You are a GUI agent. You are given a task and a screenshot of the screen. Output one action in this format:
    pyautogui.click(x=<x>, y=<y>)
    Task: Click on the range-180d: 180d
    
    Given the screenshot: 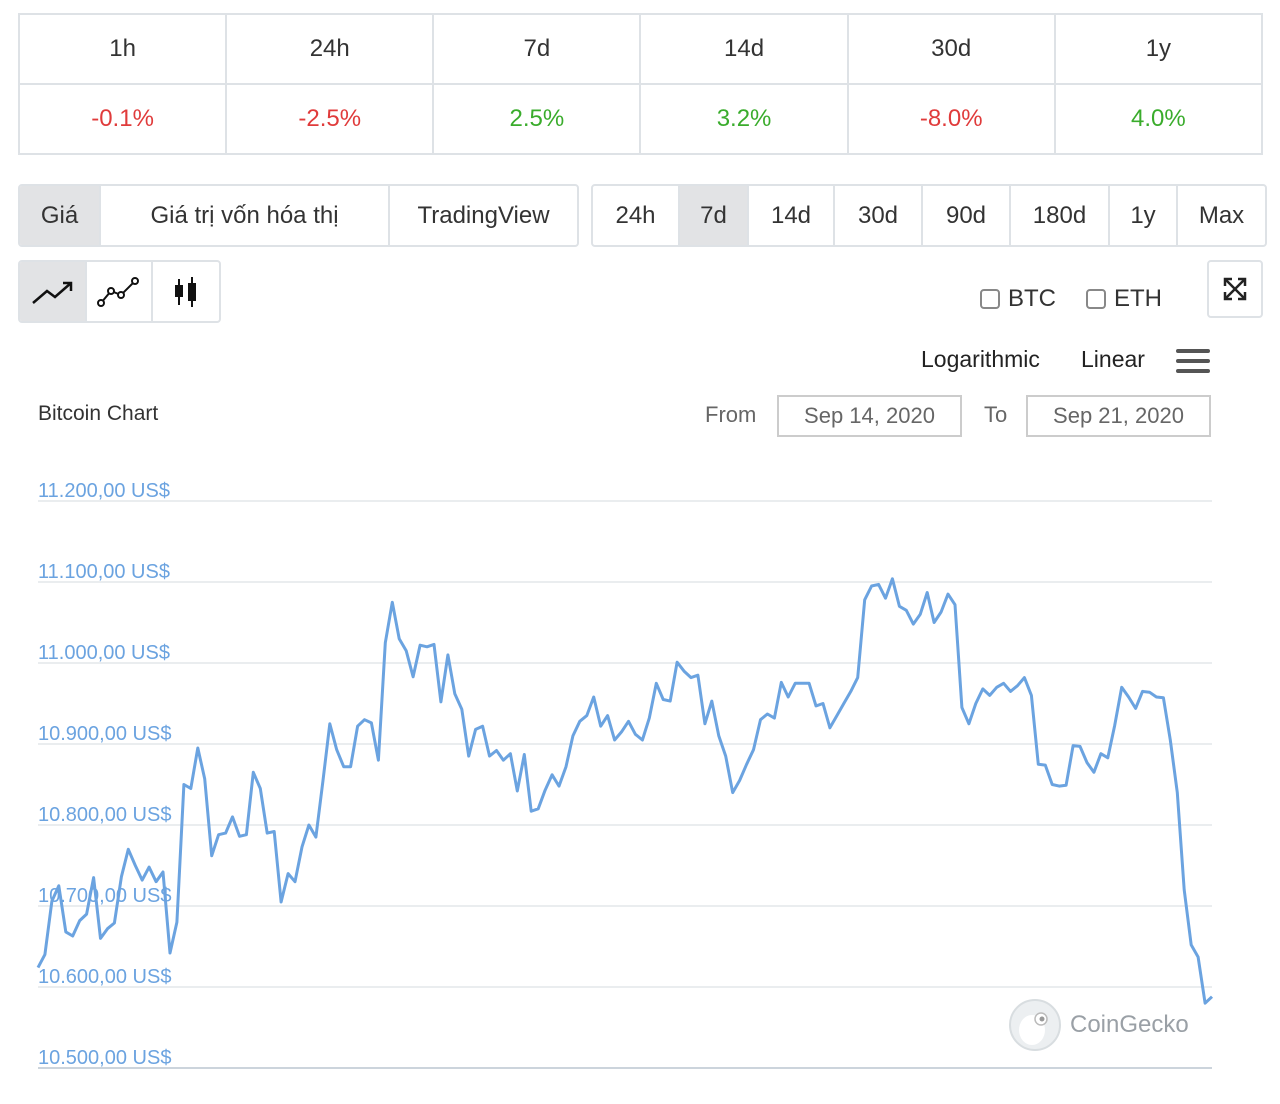 What is the action you would take?
    pyautogui.click(x=1060, y=215)
    